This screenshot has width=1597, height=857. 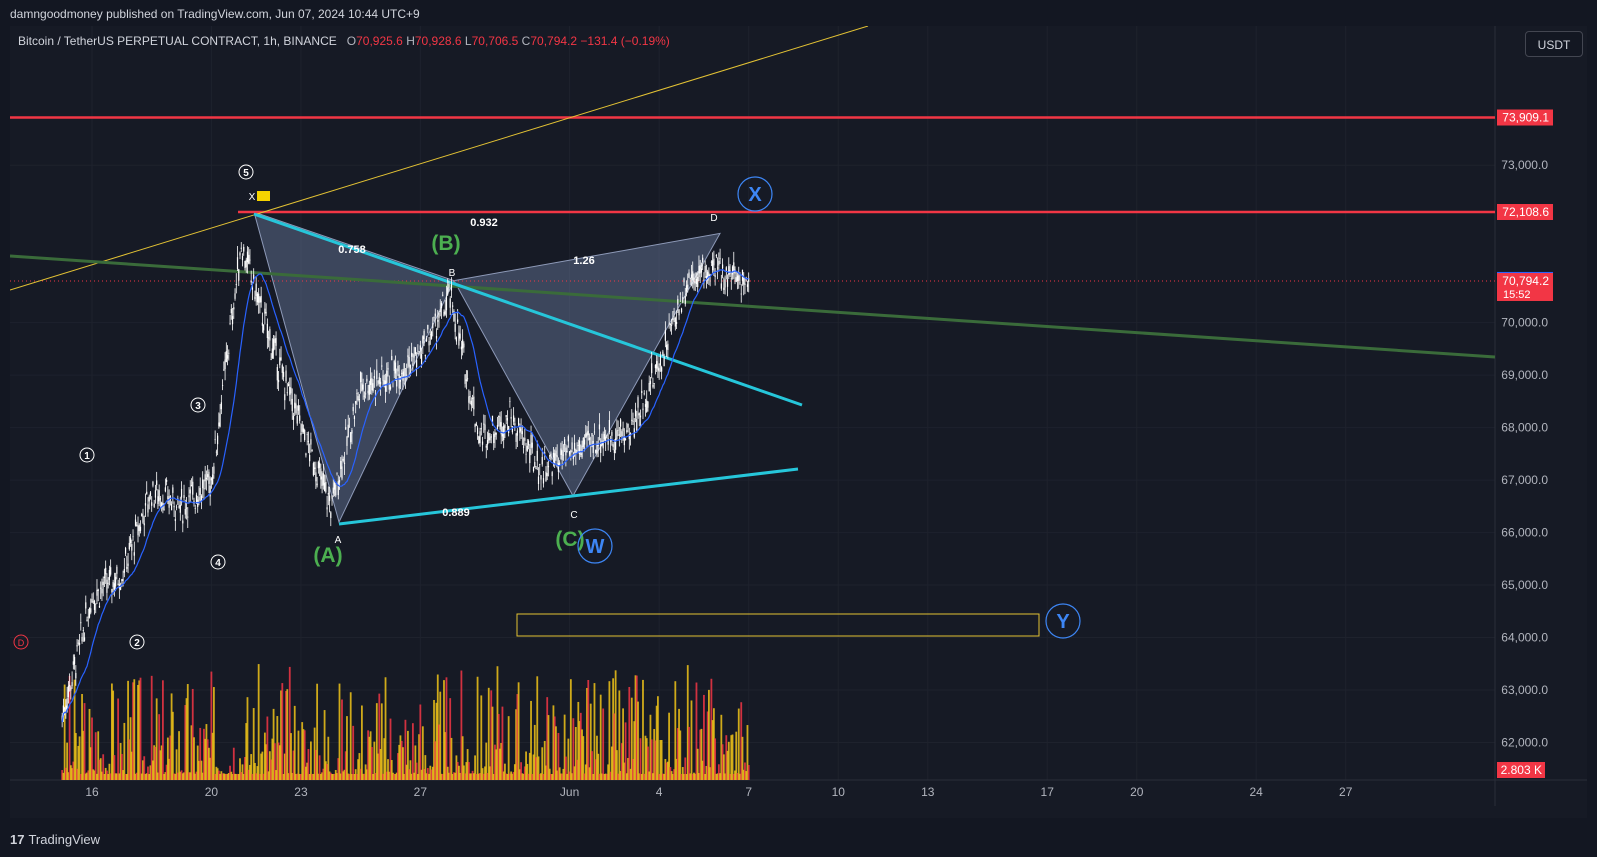 I want to click on low-label: L, so click(x=468, y=41).